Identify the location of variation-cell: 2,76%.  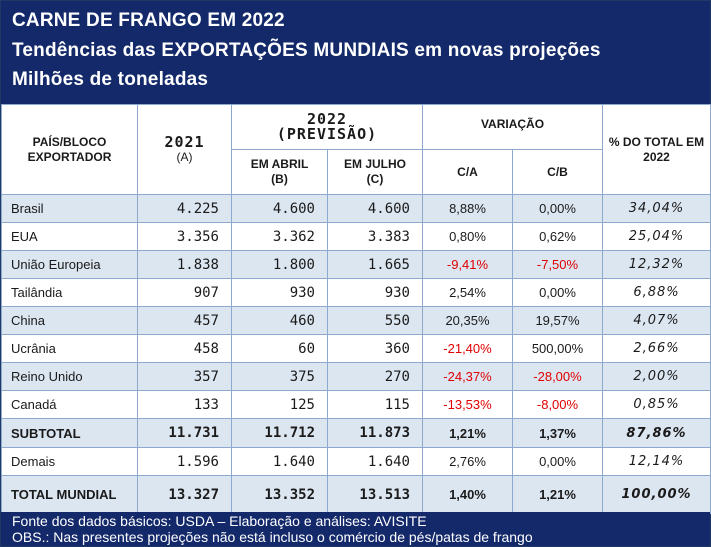
(467, 461).